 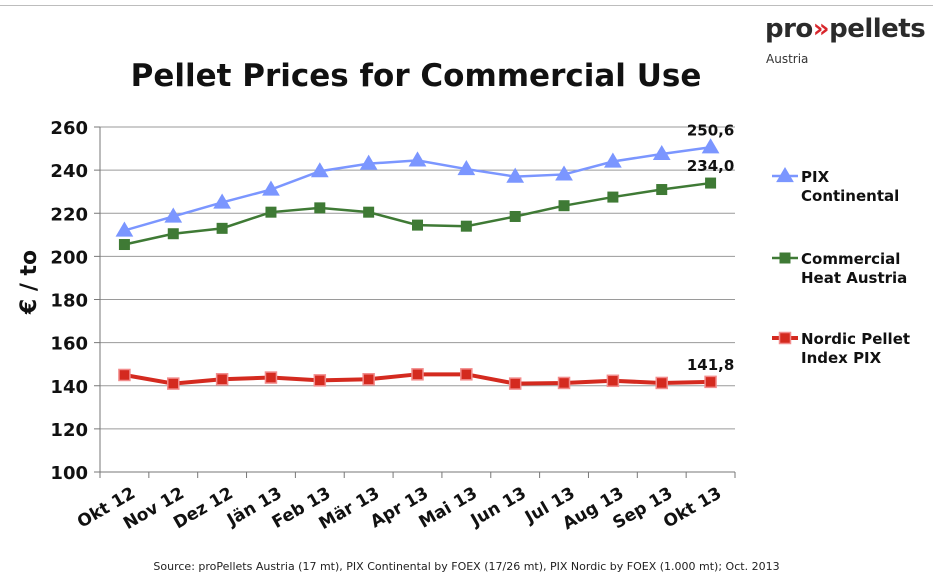 I want to click on y-axis-label: € / to, so click(x=29, y=282).